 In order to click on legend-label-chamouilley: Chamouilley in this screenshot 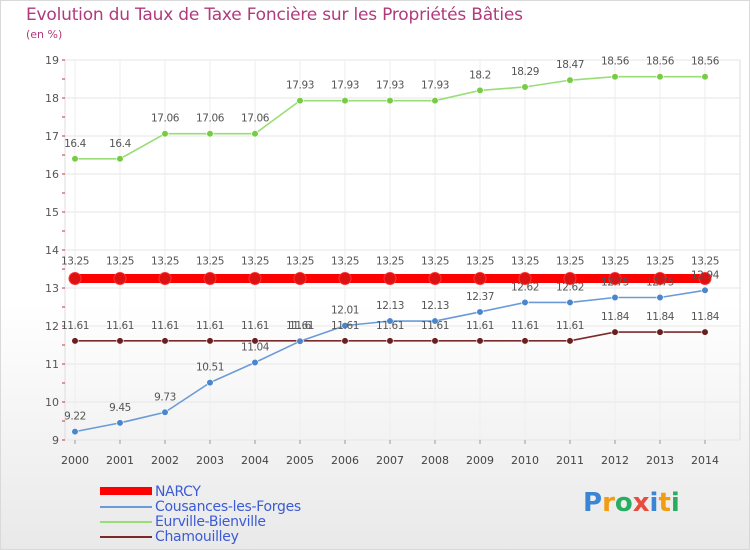, I will do `click(197, 537)`.